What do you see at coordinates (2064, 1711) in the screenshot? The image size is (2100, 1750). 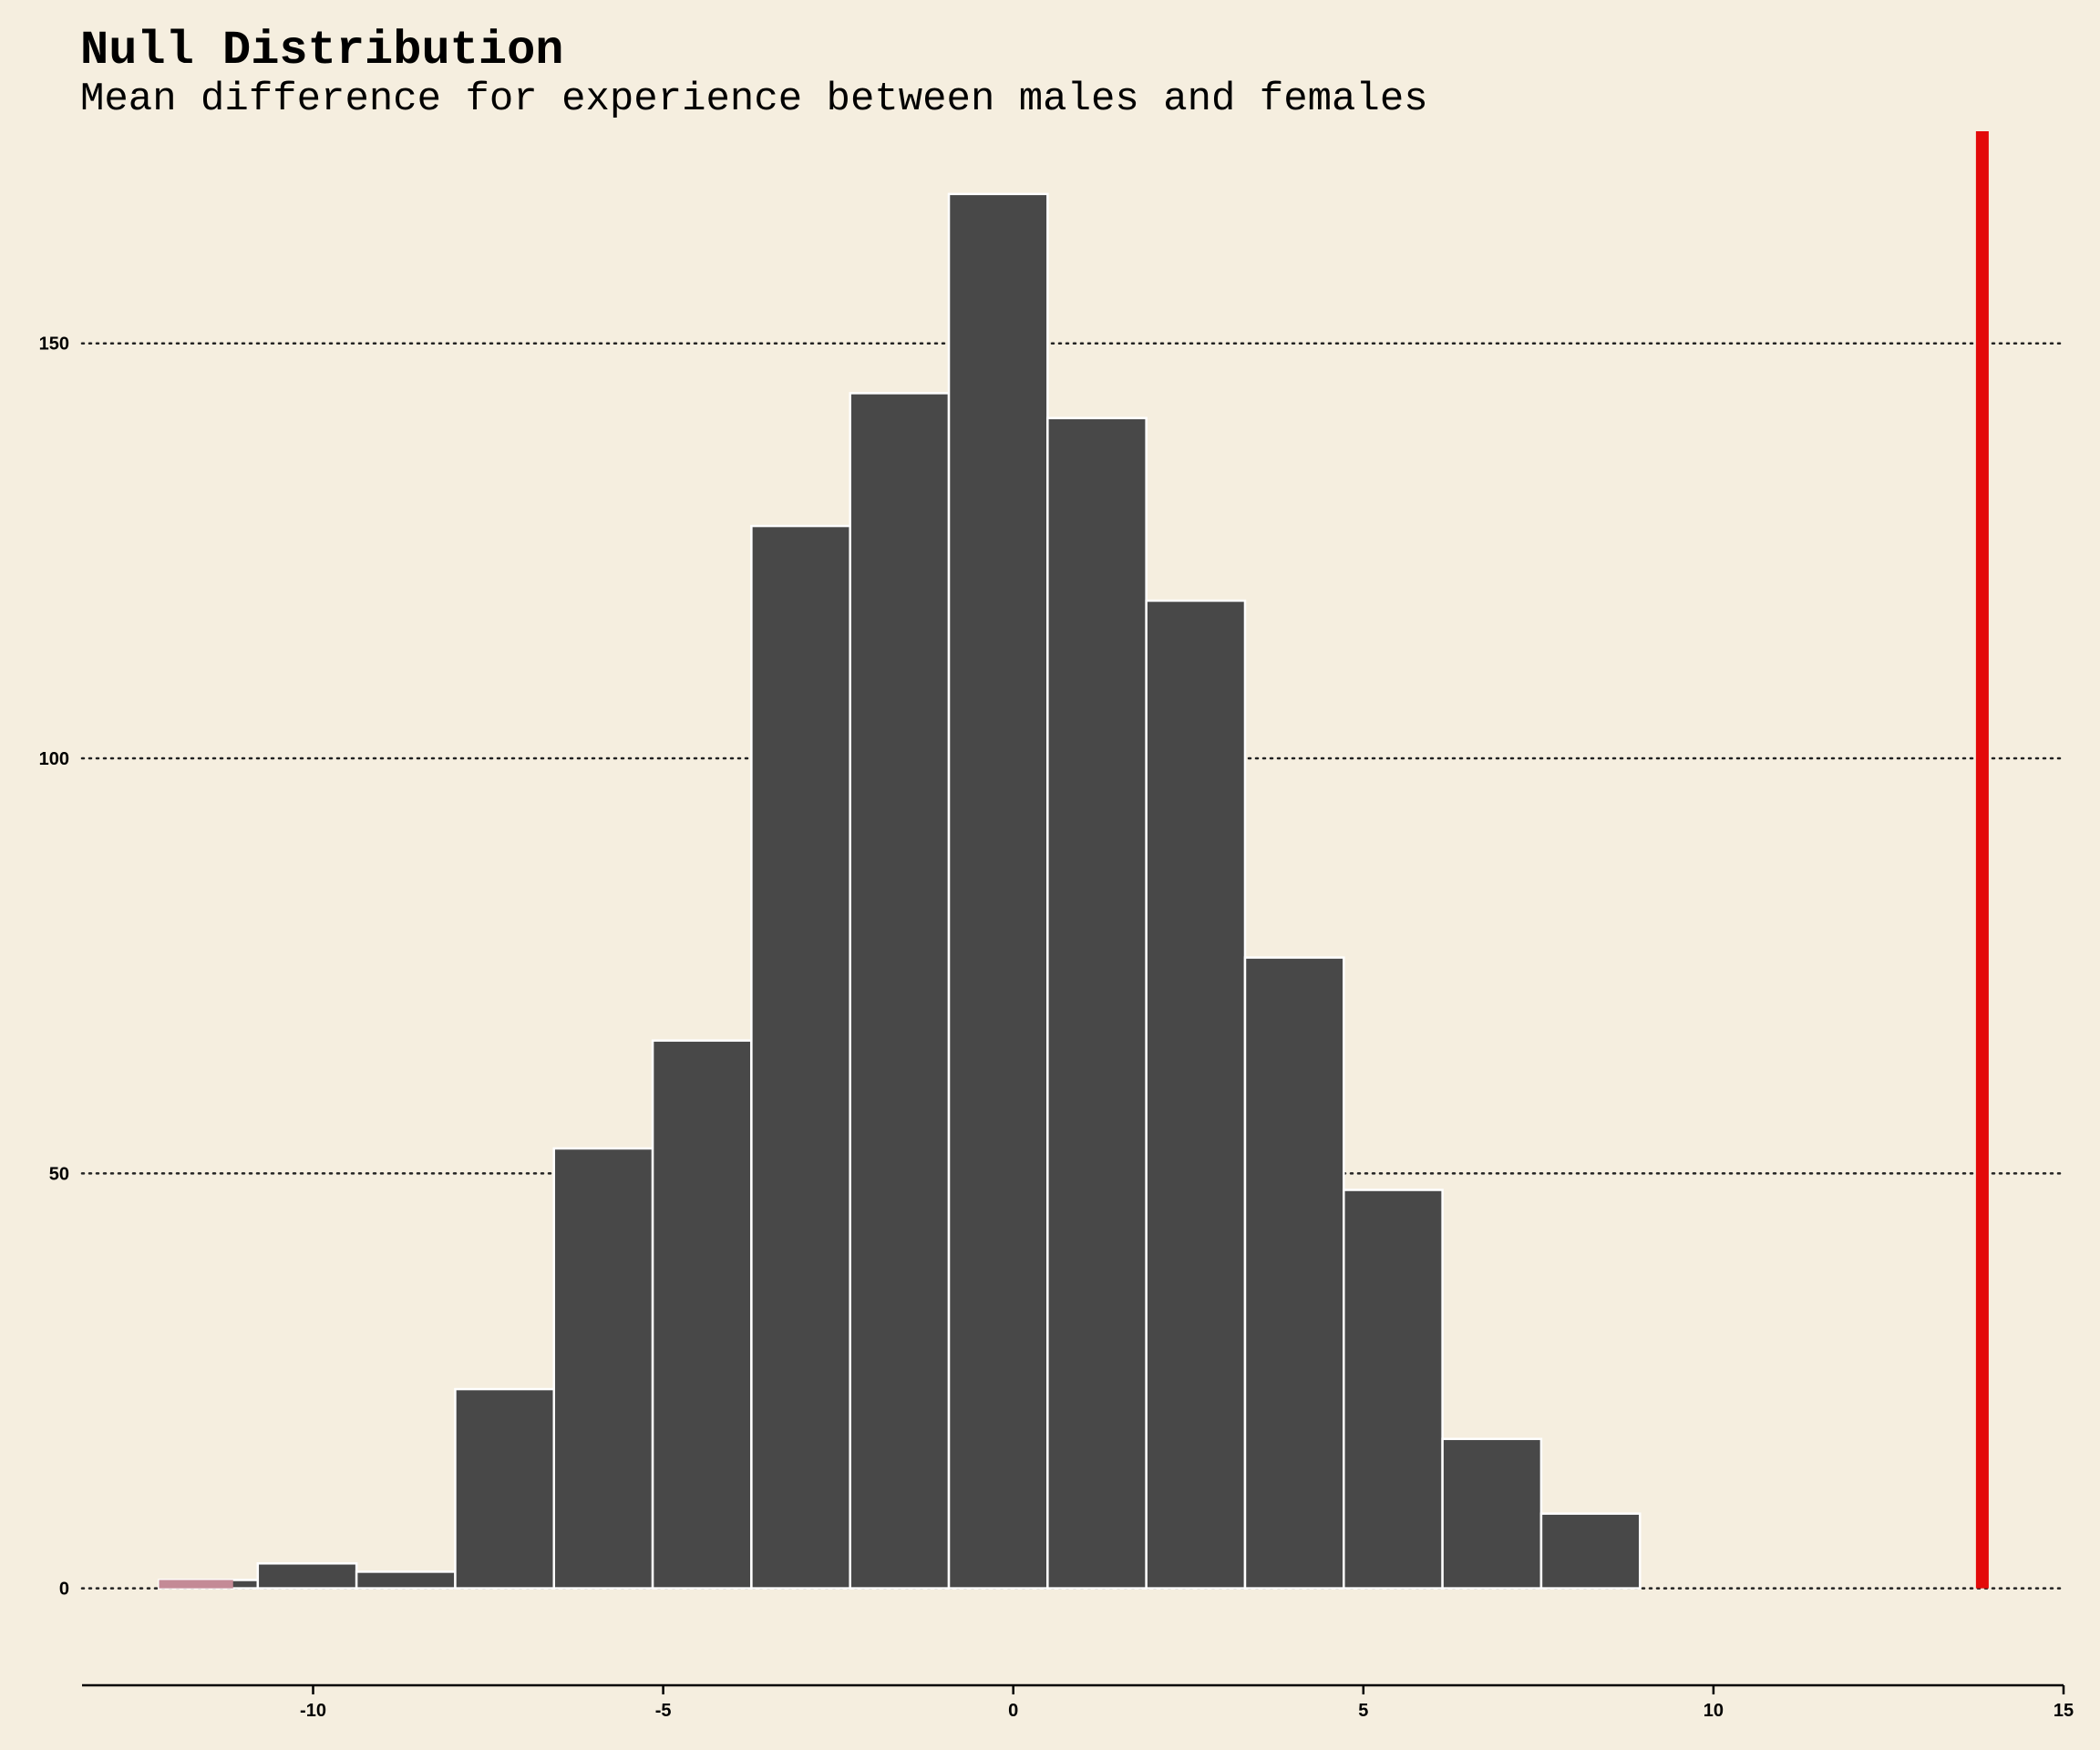 I see `x-tick-label: 15` at bounding box center [2064, 1711].